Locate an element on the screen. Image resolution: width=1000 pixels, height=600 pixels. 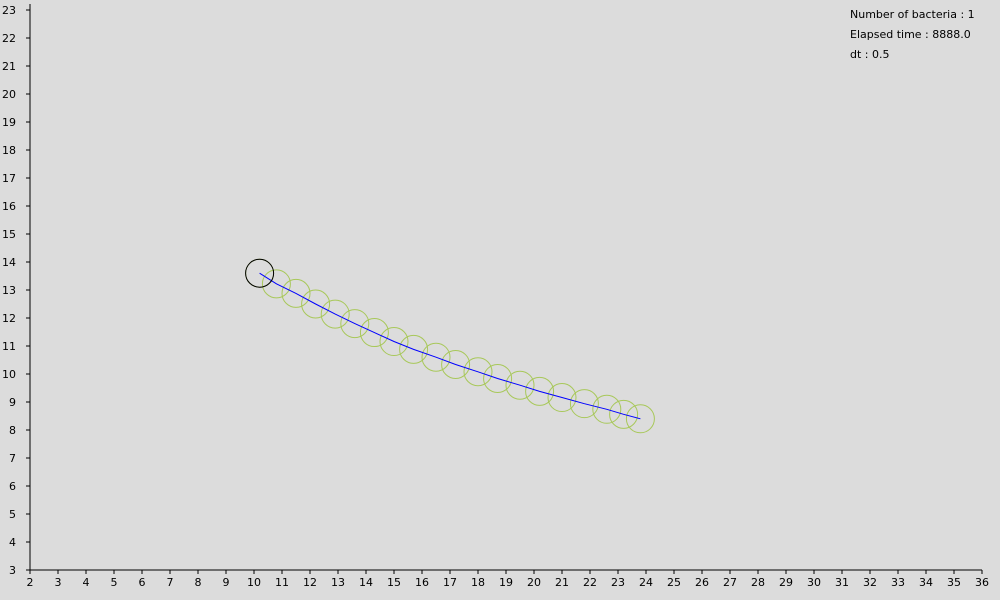
y-tick-label: 8 is located at coordinates (12, 430).